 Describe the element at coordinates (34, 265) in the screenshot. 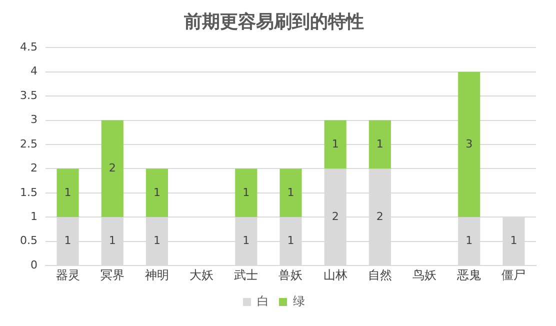

I see `y-tick-label: 0` at that location.